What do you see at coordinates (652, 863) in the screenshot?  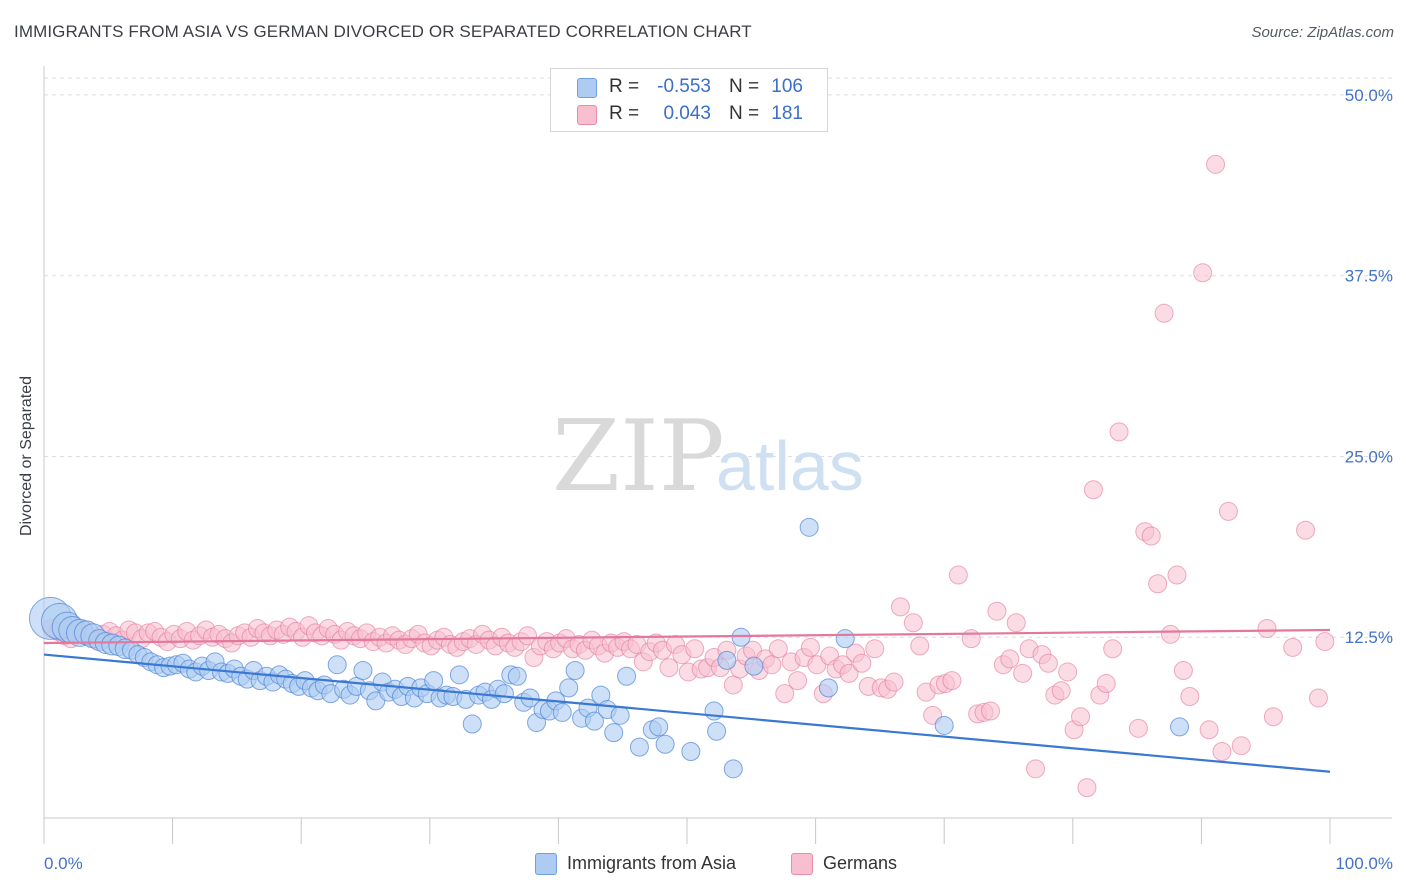 I see `bottom-legend-label-asia: Immigrants from Asia` at bounding box center [652, 863].